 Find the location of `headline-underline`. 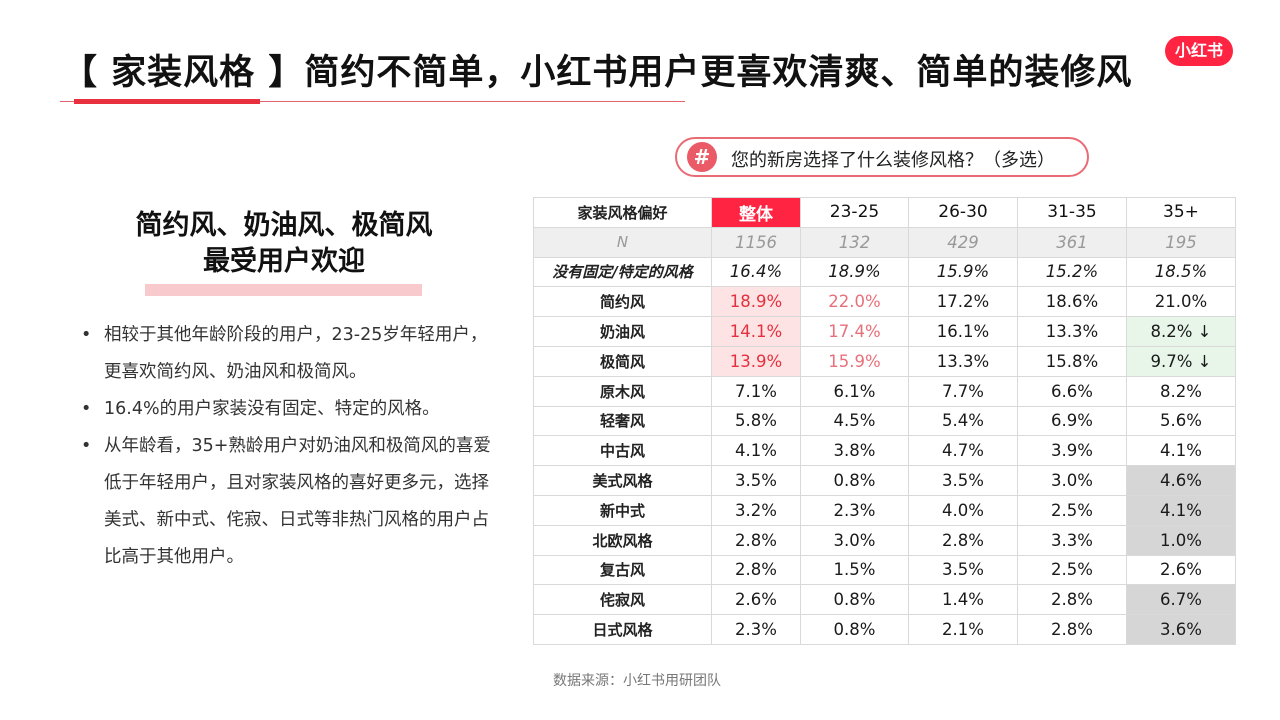

headline-underline is located at coordinates (283, 290).